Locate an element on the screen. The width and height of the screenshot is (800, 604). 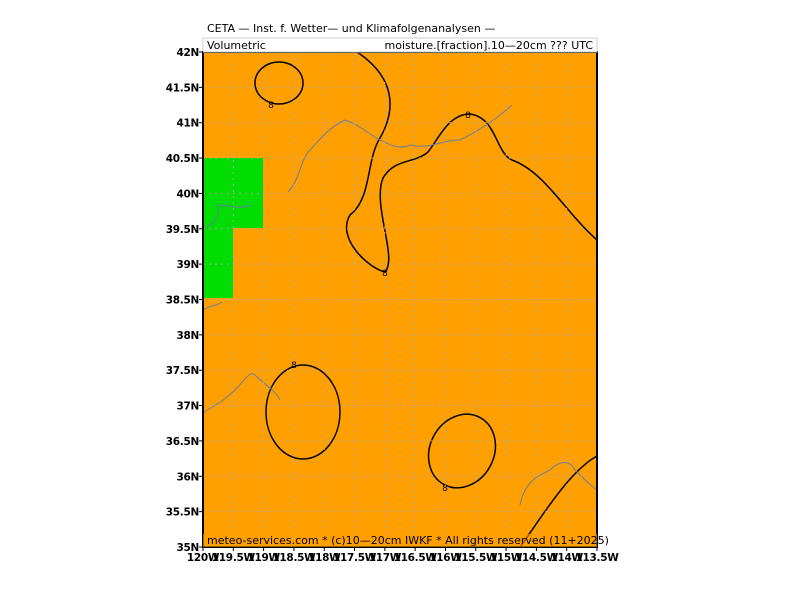
lat-tick-label: 35.5N is located at coordinates (182, 513).